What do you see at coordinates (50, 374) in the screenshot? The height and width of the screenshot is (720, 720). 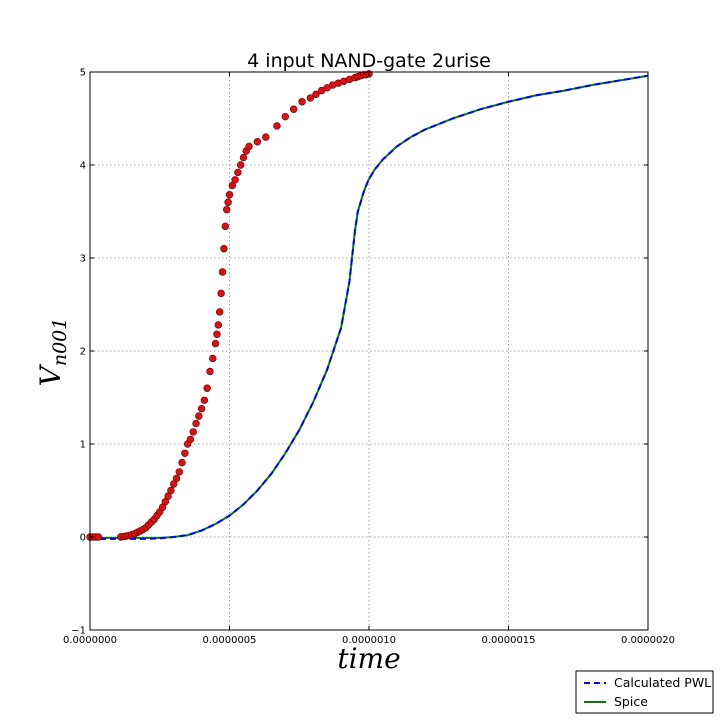 I see `y-axis-label-main: V` at bounding box center [50, 374].